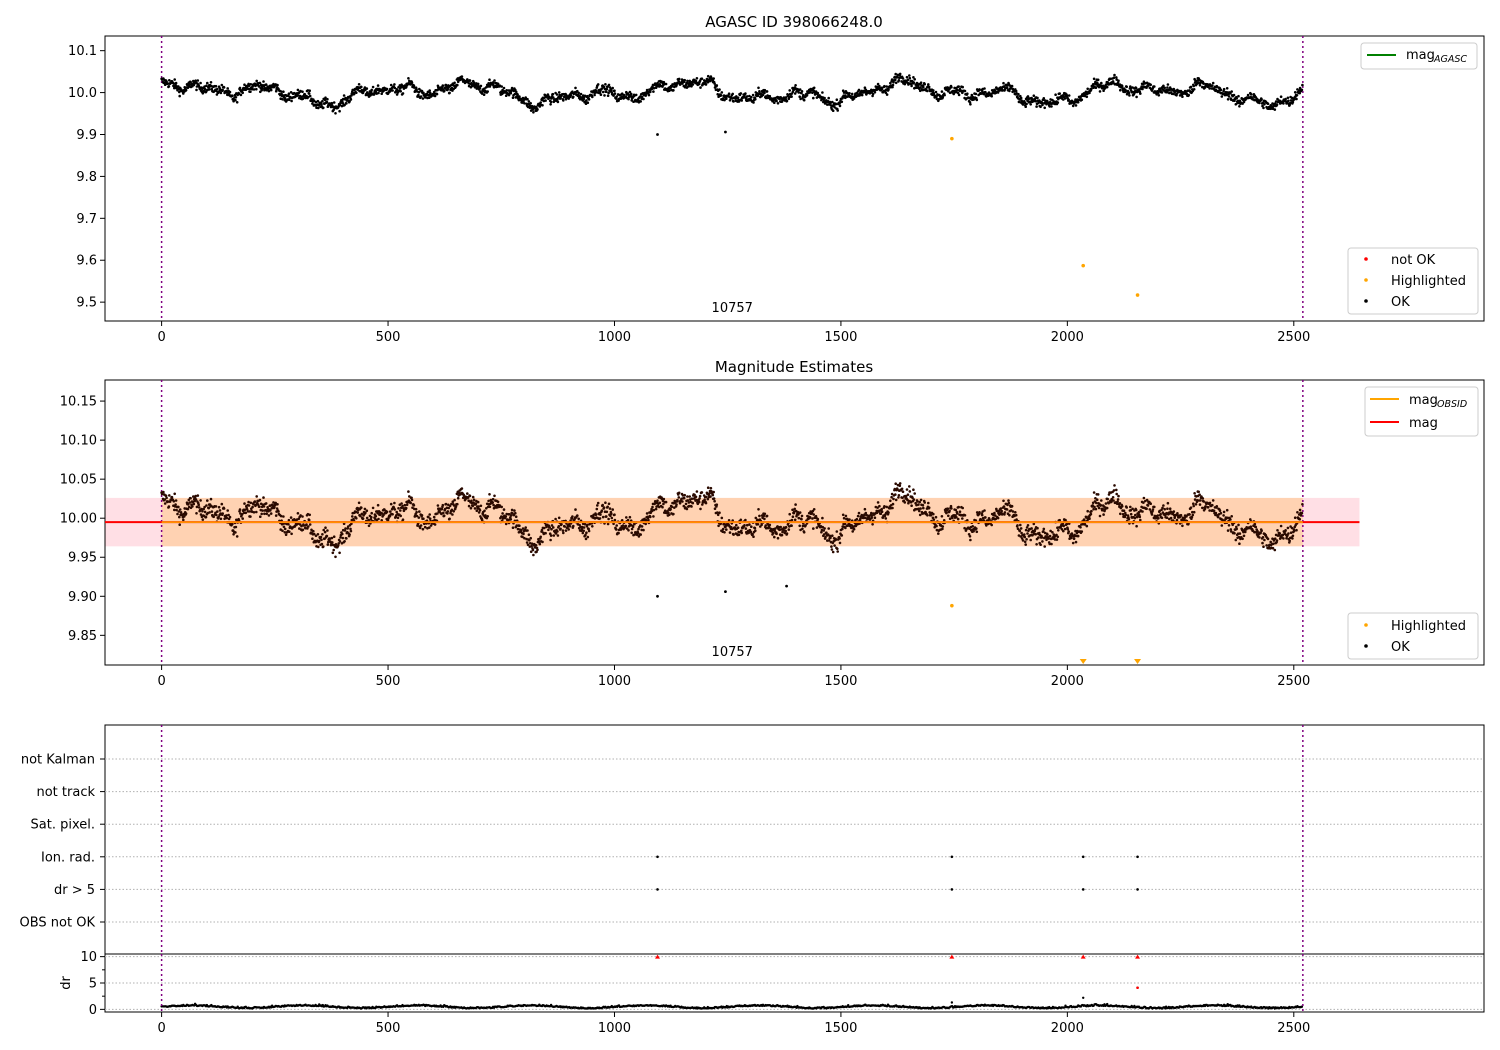  What do you see at coordinates (86, 261) in the screenshot?
I see `agasc-ytick-label: 9.6` at bounding box center [86, 261].